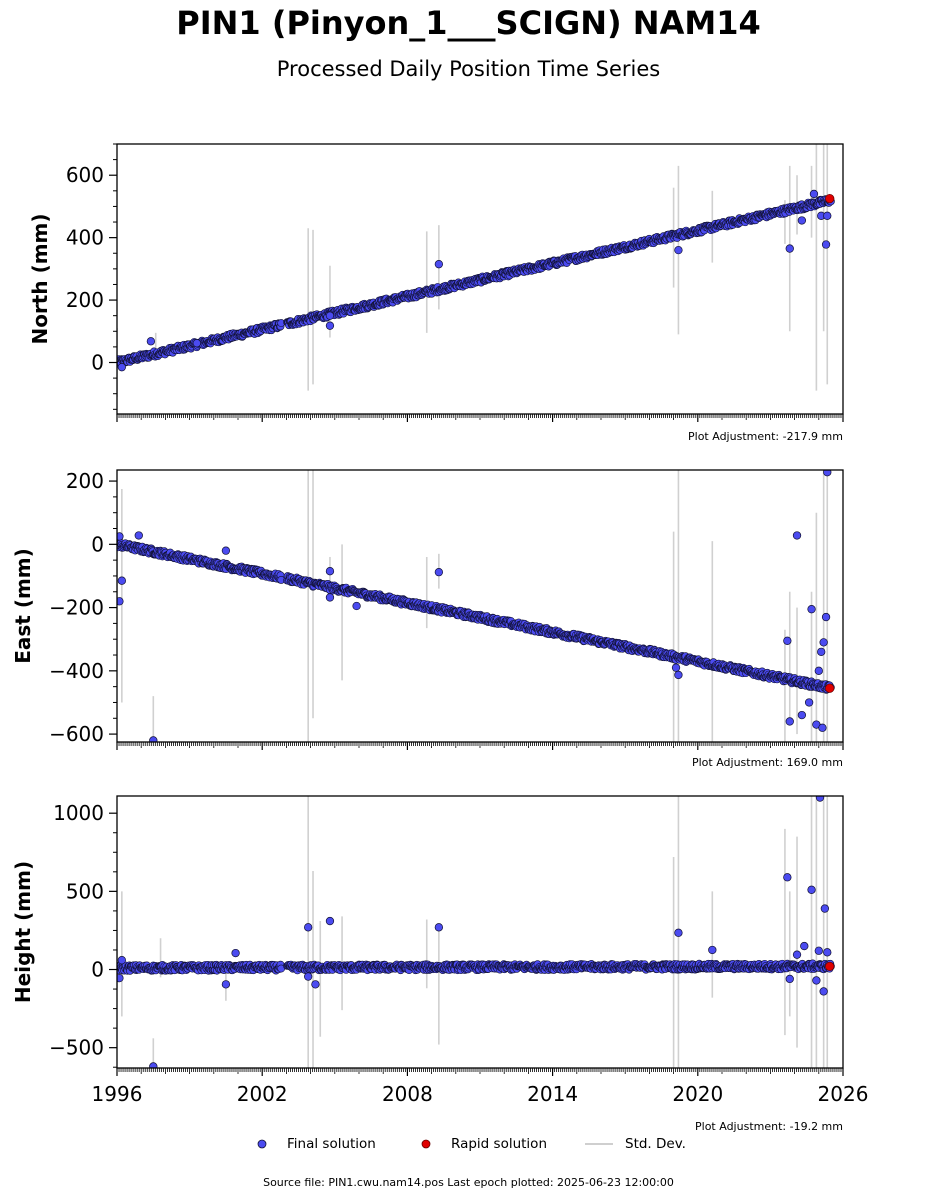 The height and width of the screenshot is (1200, 937). What do you see at coordinates (468, 23) in the screenshot?
I see `page-title: PIN1 (Pinyon_1___SCIGN) NAM14` at bounding box center [468, 23].